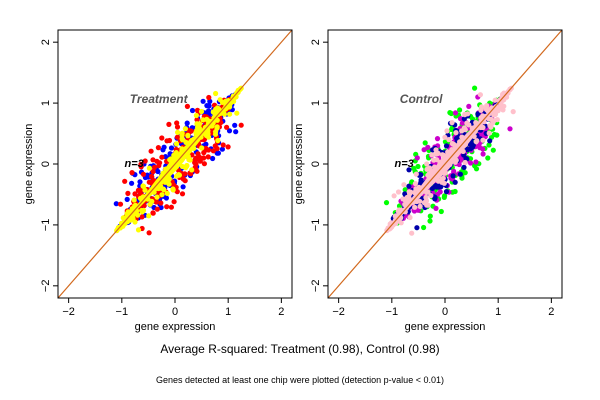 This screenshot has width=600, height=400. Describe the element at coordinates (175, 312) in the screenshot. I see `x-tick-label: 0` at that location.